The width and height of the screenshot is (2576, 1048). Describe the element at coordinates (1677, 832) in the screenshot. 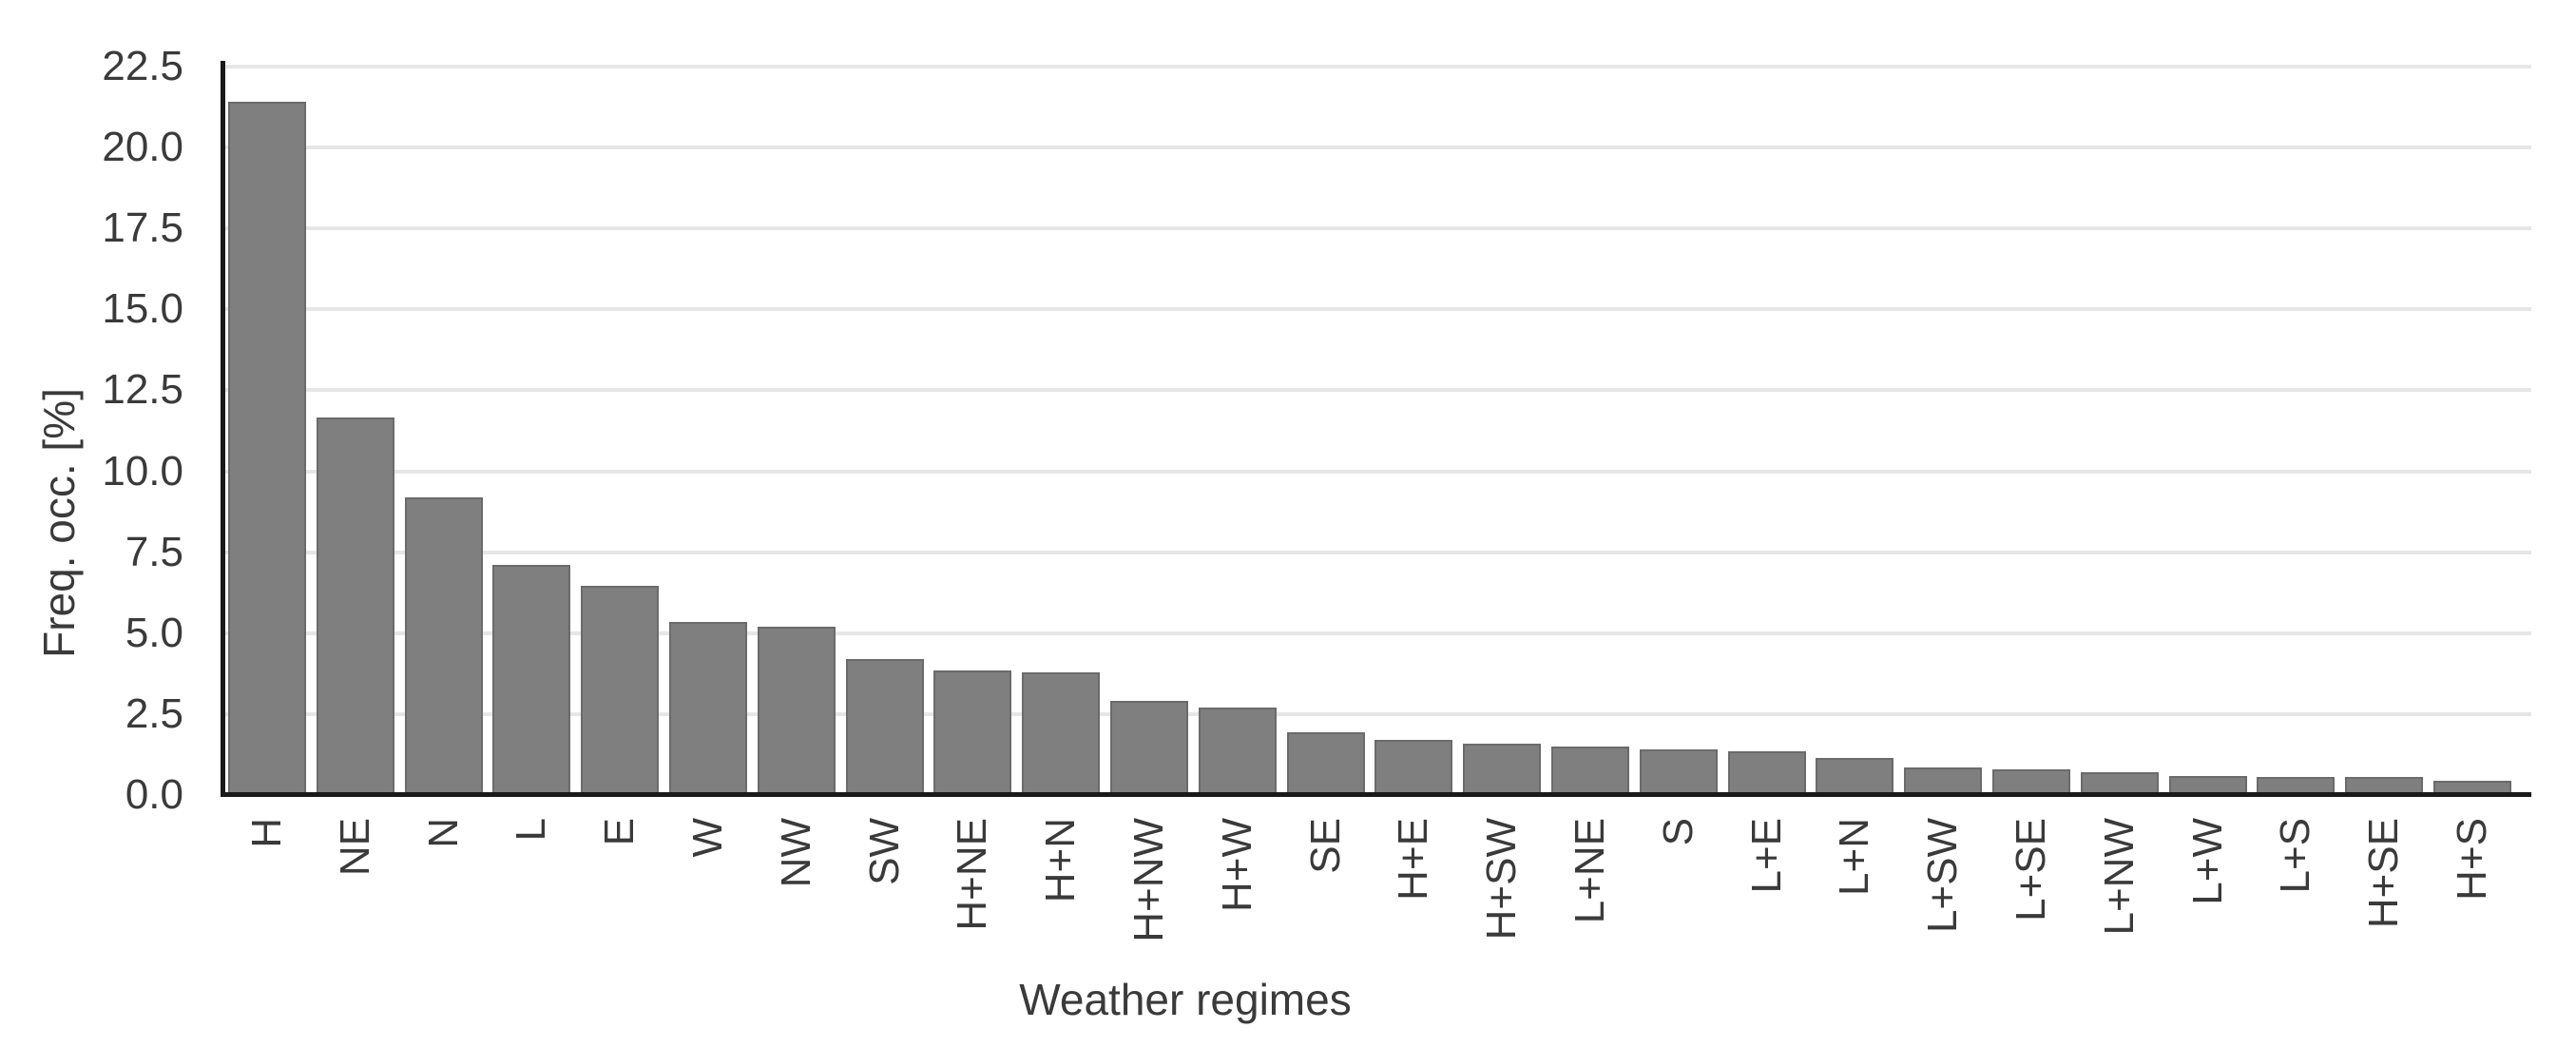

I see `x-tick-label: S` at that location.